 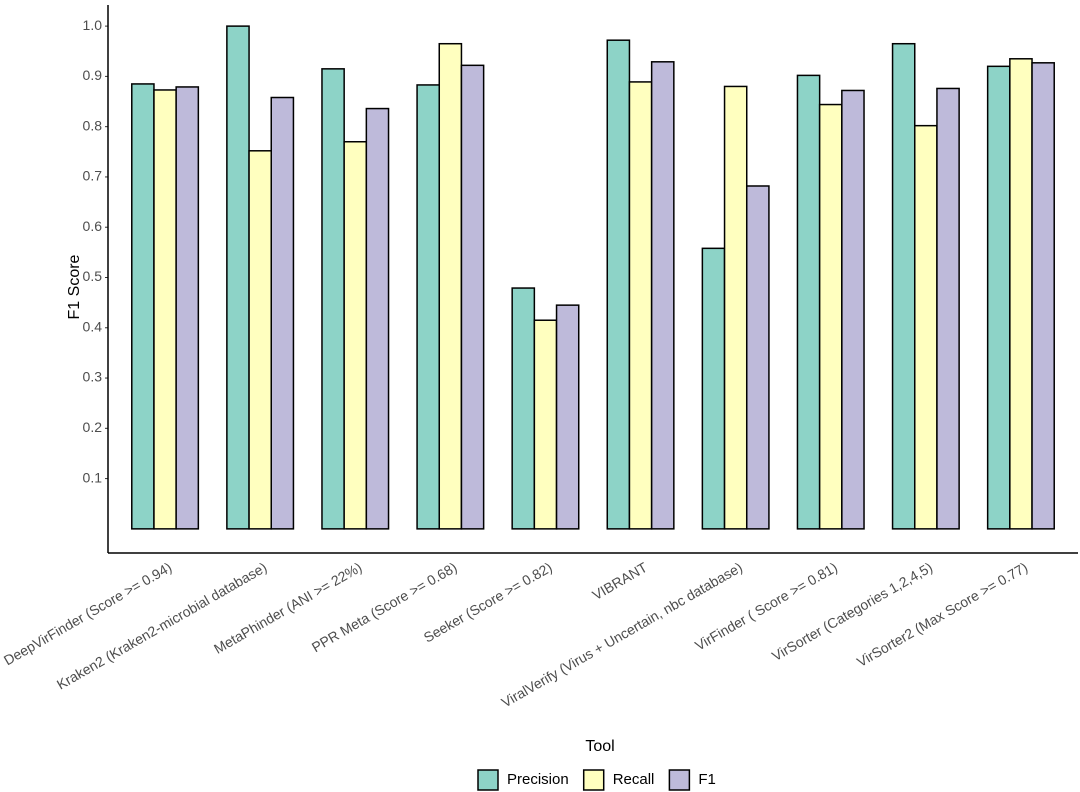 What do you see at coordinates (852, 611) in the screenshot?
I see `x-tick-label: VirSorter (Categories 1,2,4,5)` at bounding box center [852, 611].